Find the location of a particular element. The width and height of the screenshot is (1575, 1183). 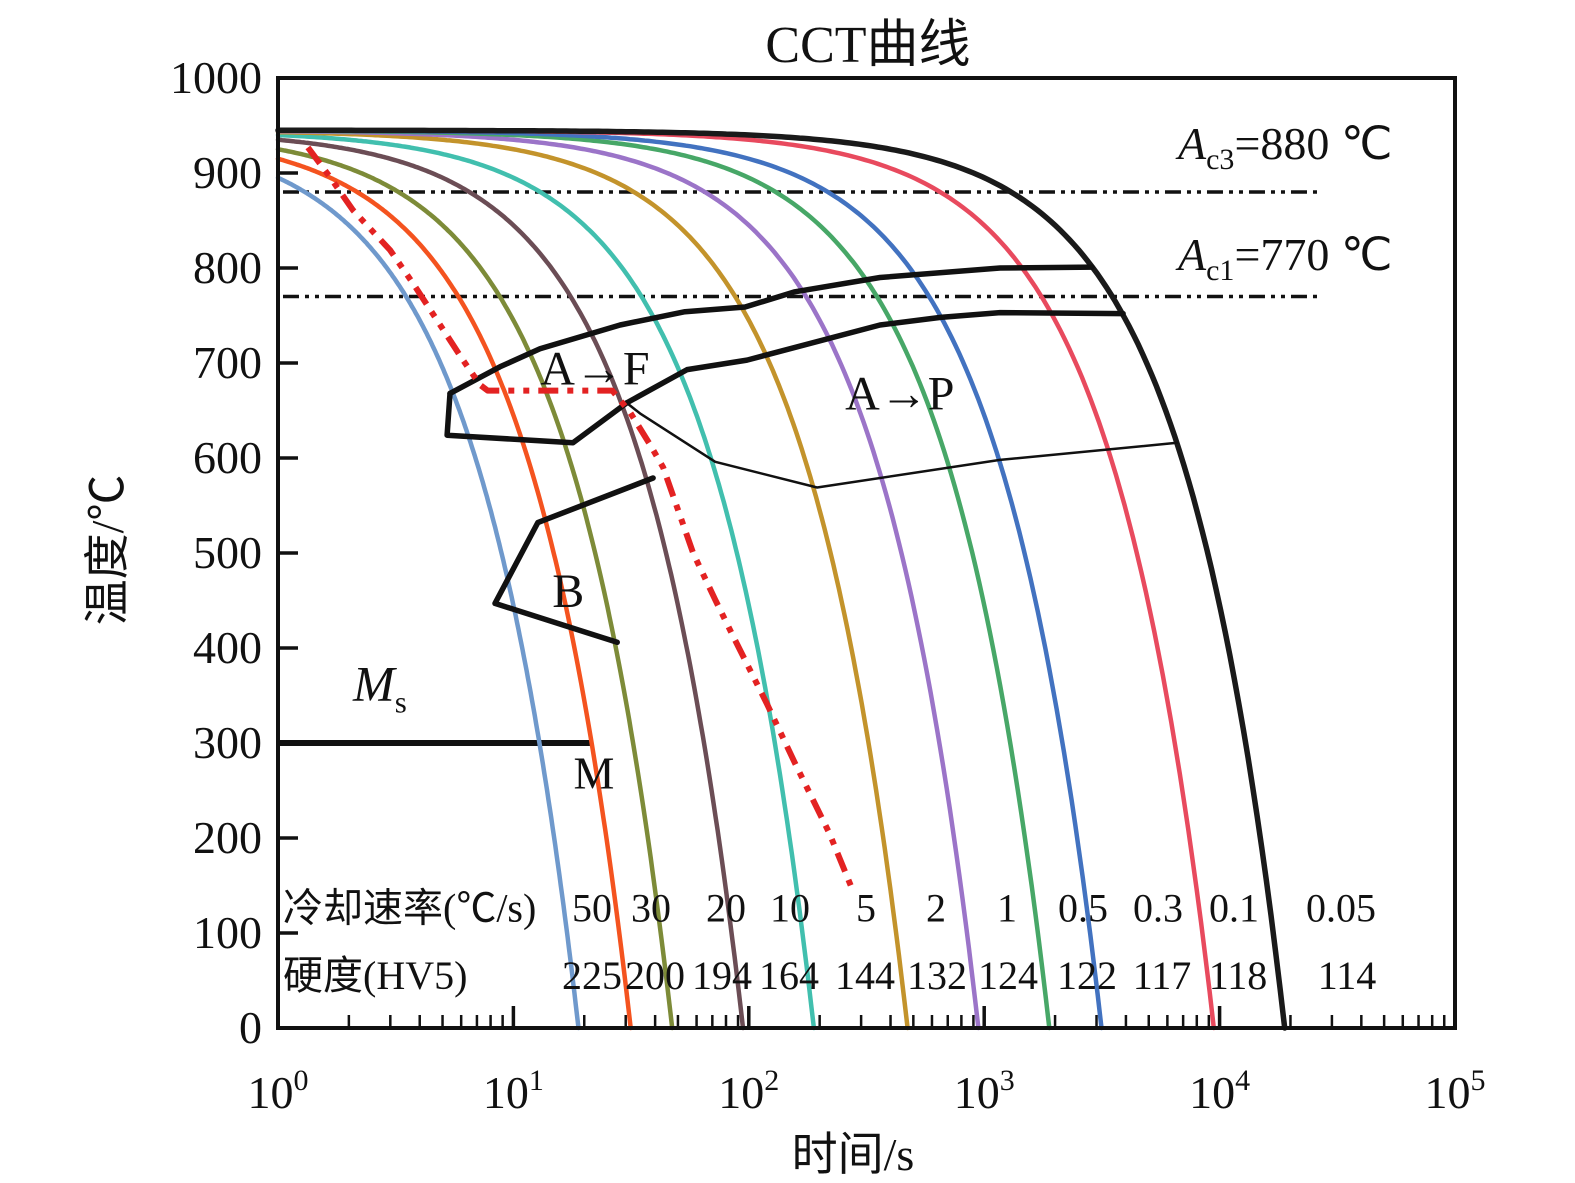

y-tick-label-100: 100 is located at coordinates (227, 932).